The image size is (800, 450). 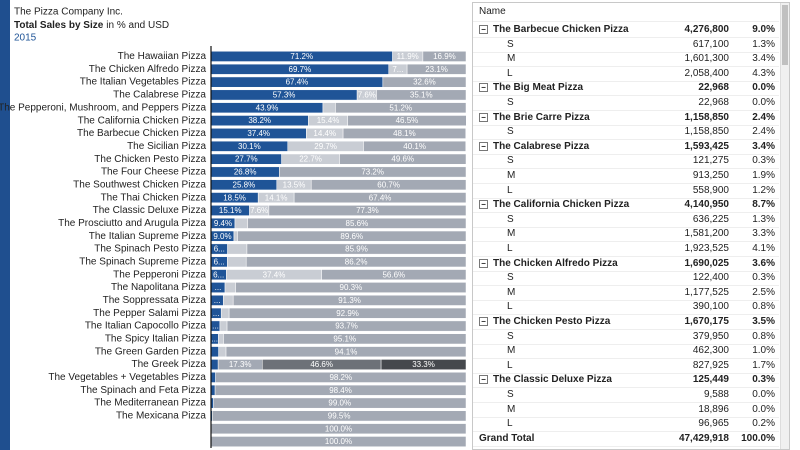 What do you see at coordinates (148, 69) in the screenshot?
I see `category-label: The Chicken Alfredo Pizza` at bounding box center [148, 69].